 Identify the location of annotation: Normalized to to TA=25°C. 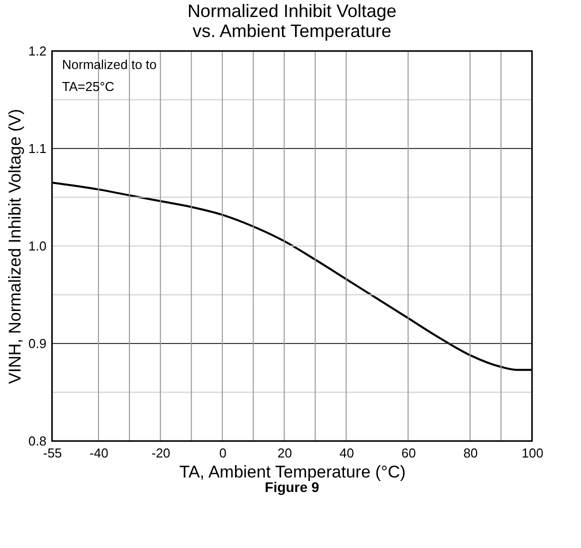
(109, 75).